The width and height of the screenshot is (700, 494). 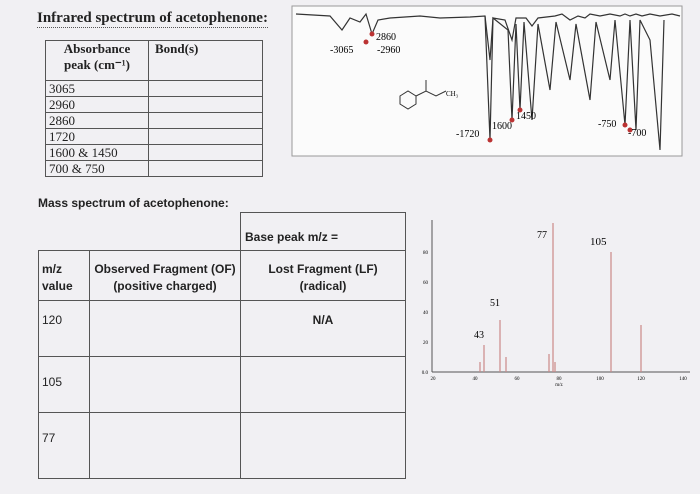 I want to click on y-tick-label: 40, so click(x=426, y=313).